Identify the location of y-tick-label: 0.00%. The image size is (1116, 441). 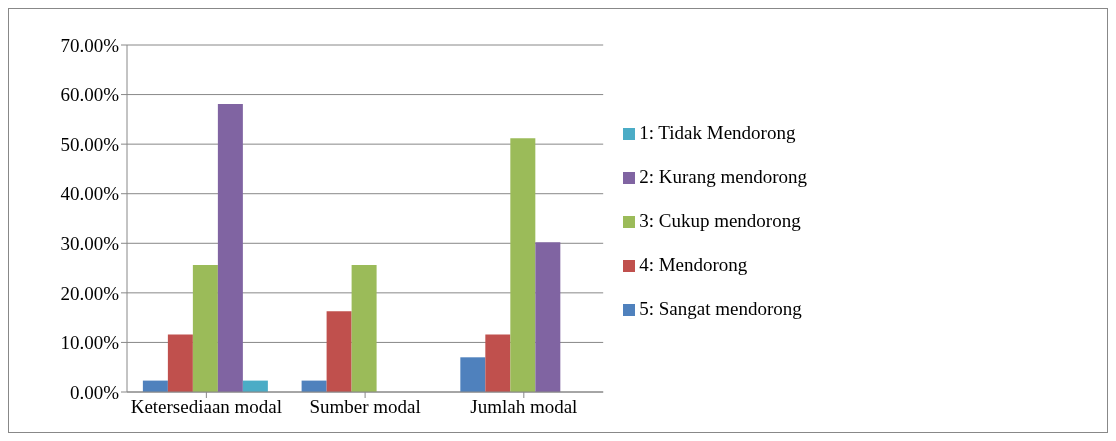
(94, 392).